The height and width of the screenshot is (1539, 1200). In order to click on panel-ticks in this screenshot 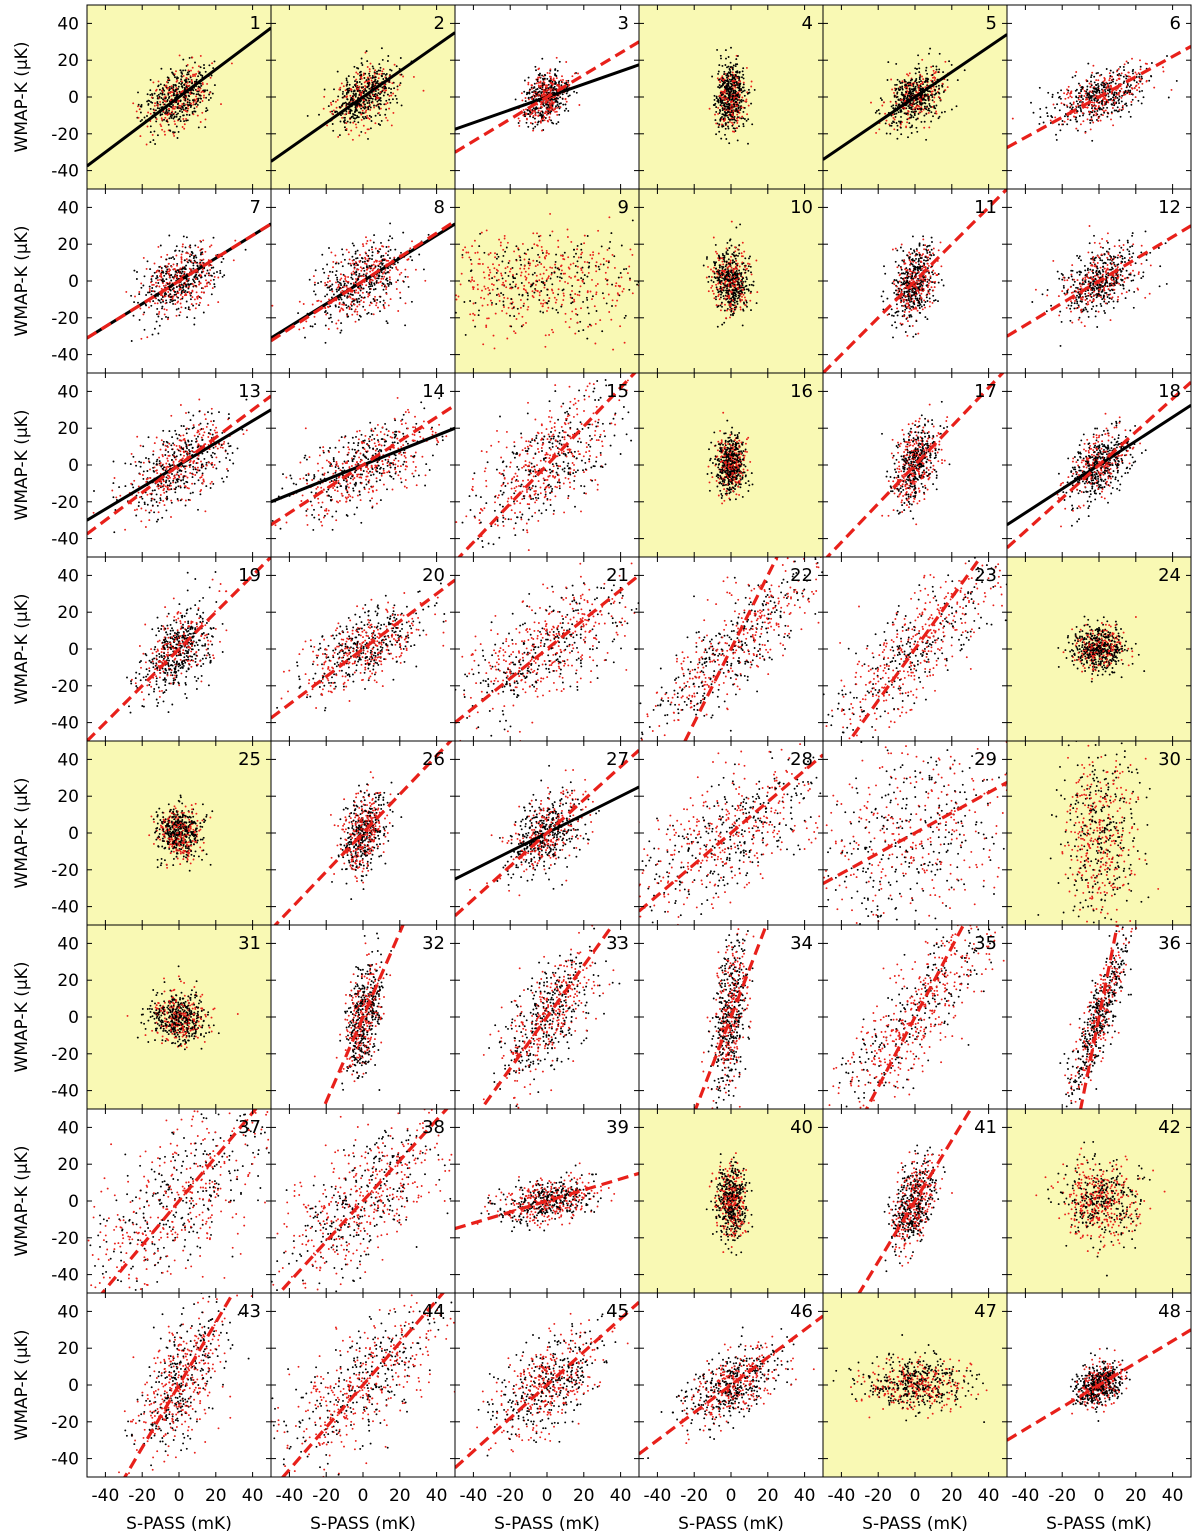, I will do `click(179, 281)`.